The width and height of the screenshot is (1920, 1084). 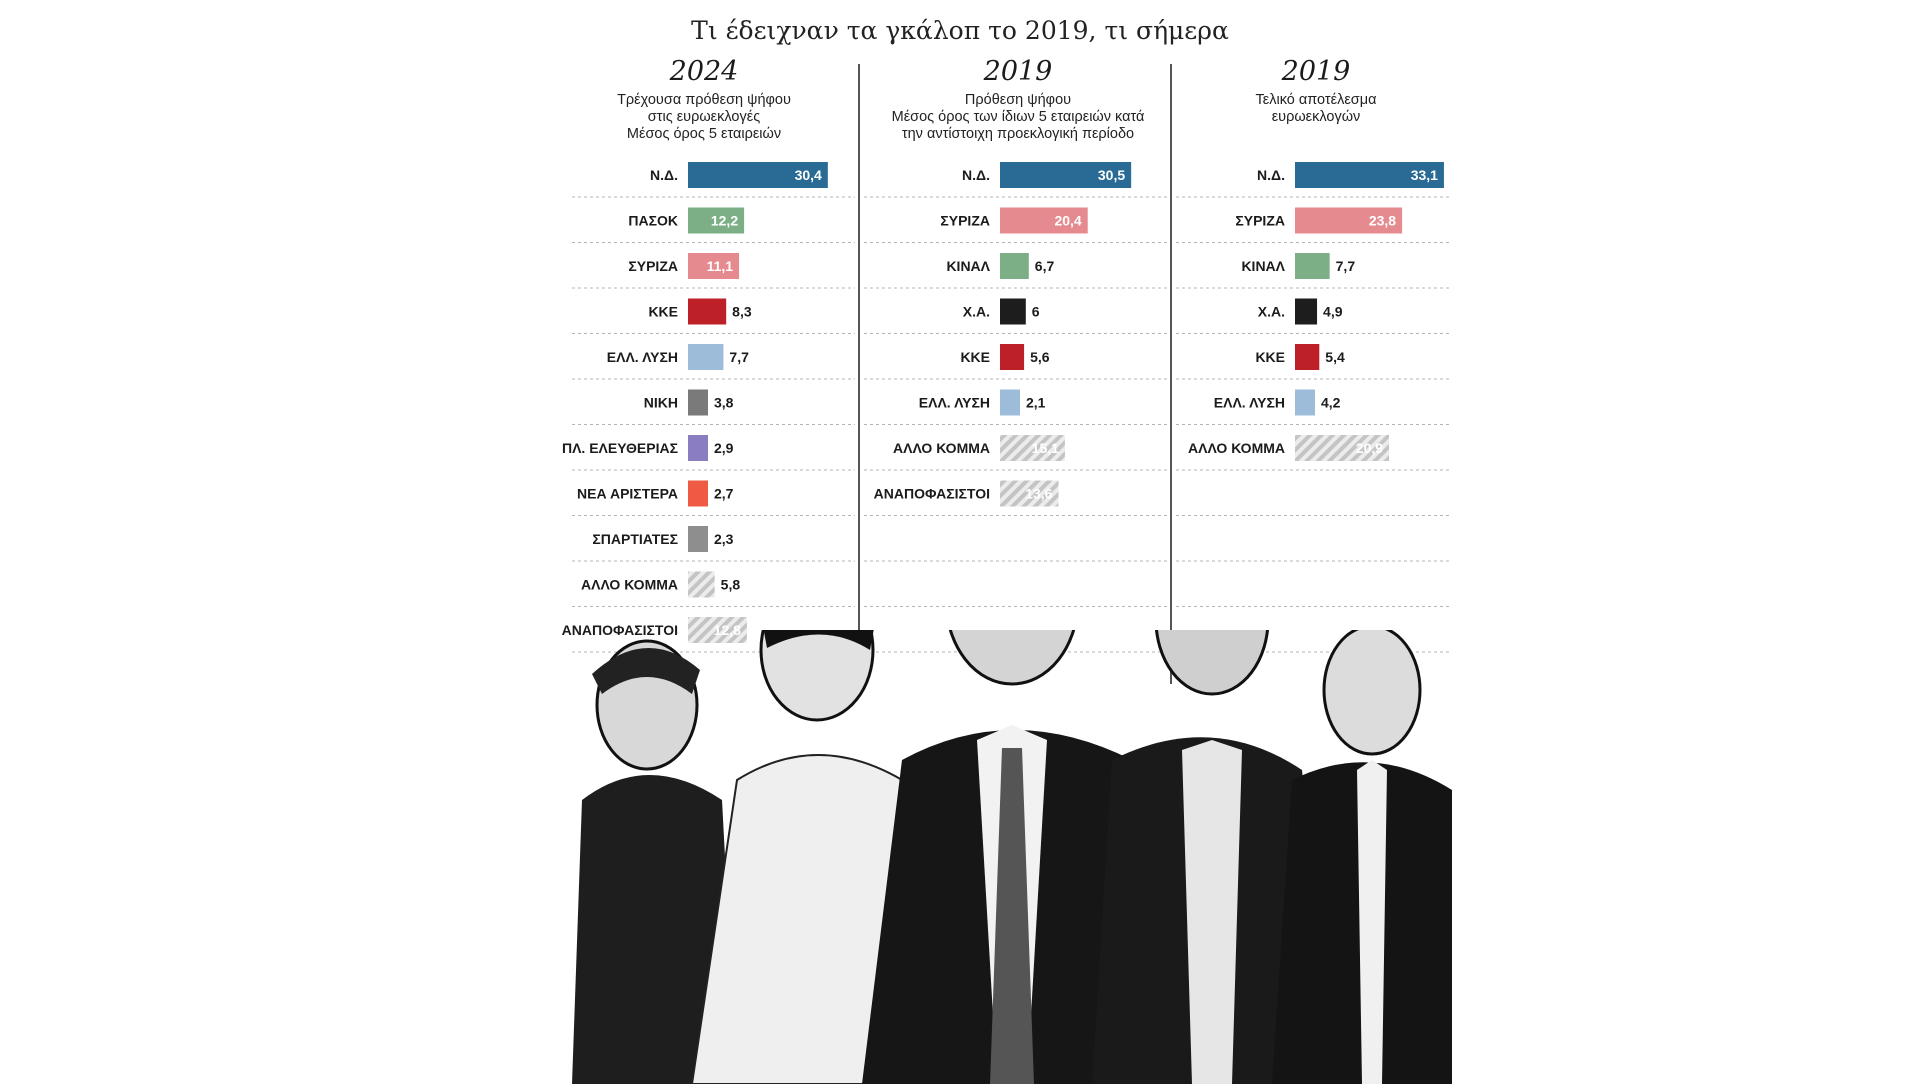 I want to click on value-label: 2,9, so click(x=724, y=448).